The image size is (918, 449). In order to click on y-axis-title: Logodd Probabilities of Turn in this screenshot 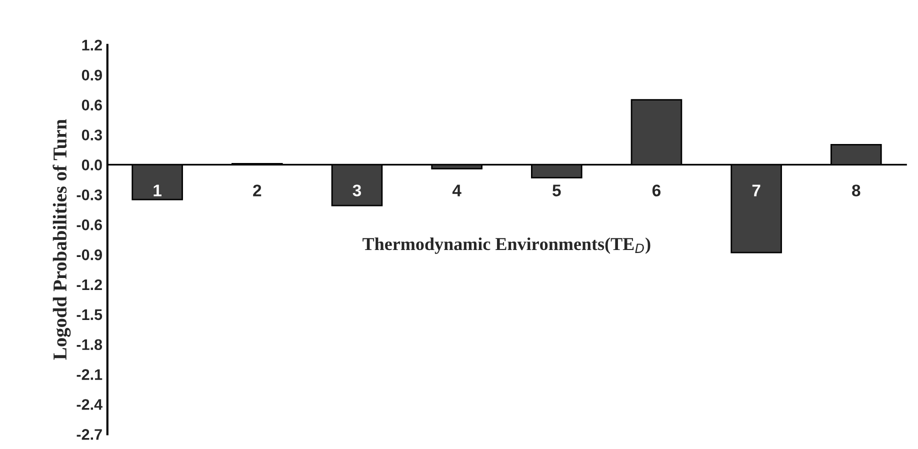, I will do `click(61, 239)`.